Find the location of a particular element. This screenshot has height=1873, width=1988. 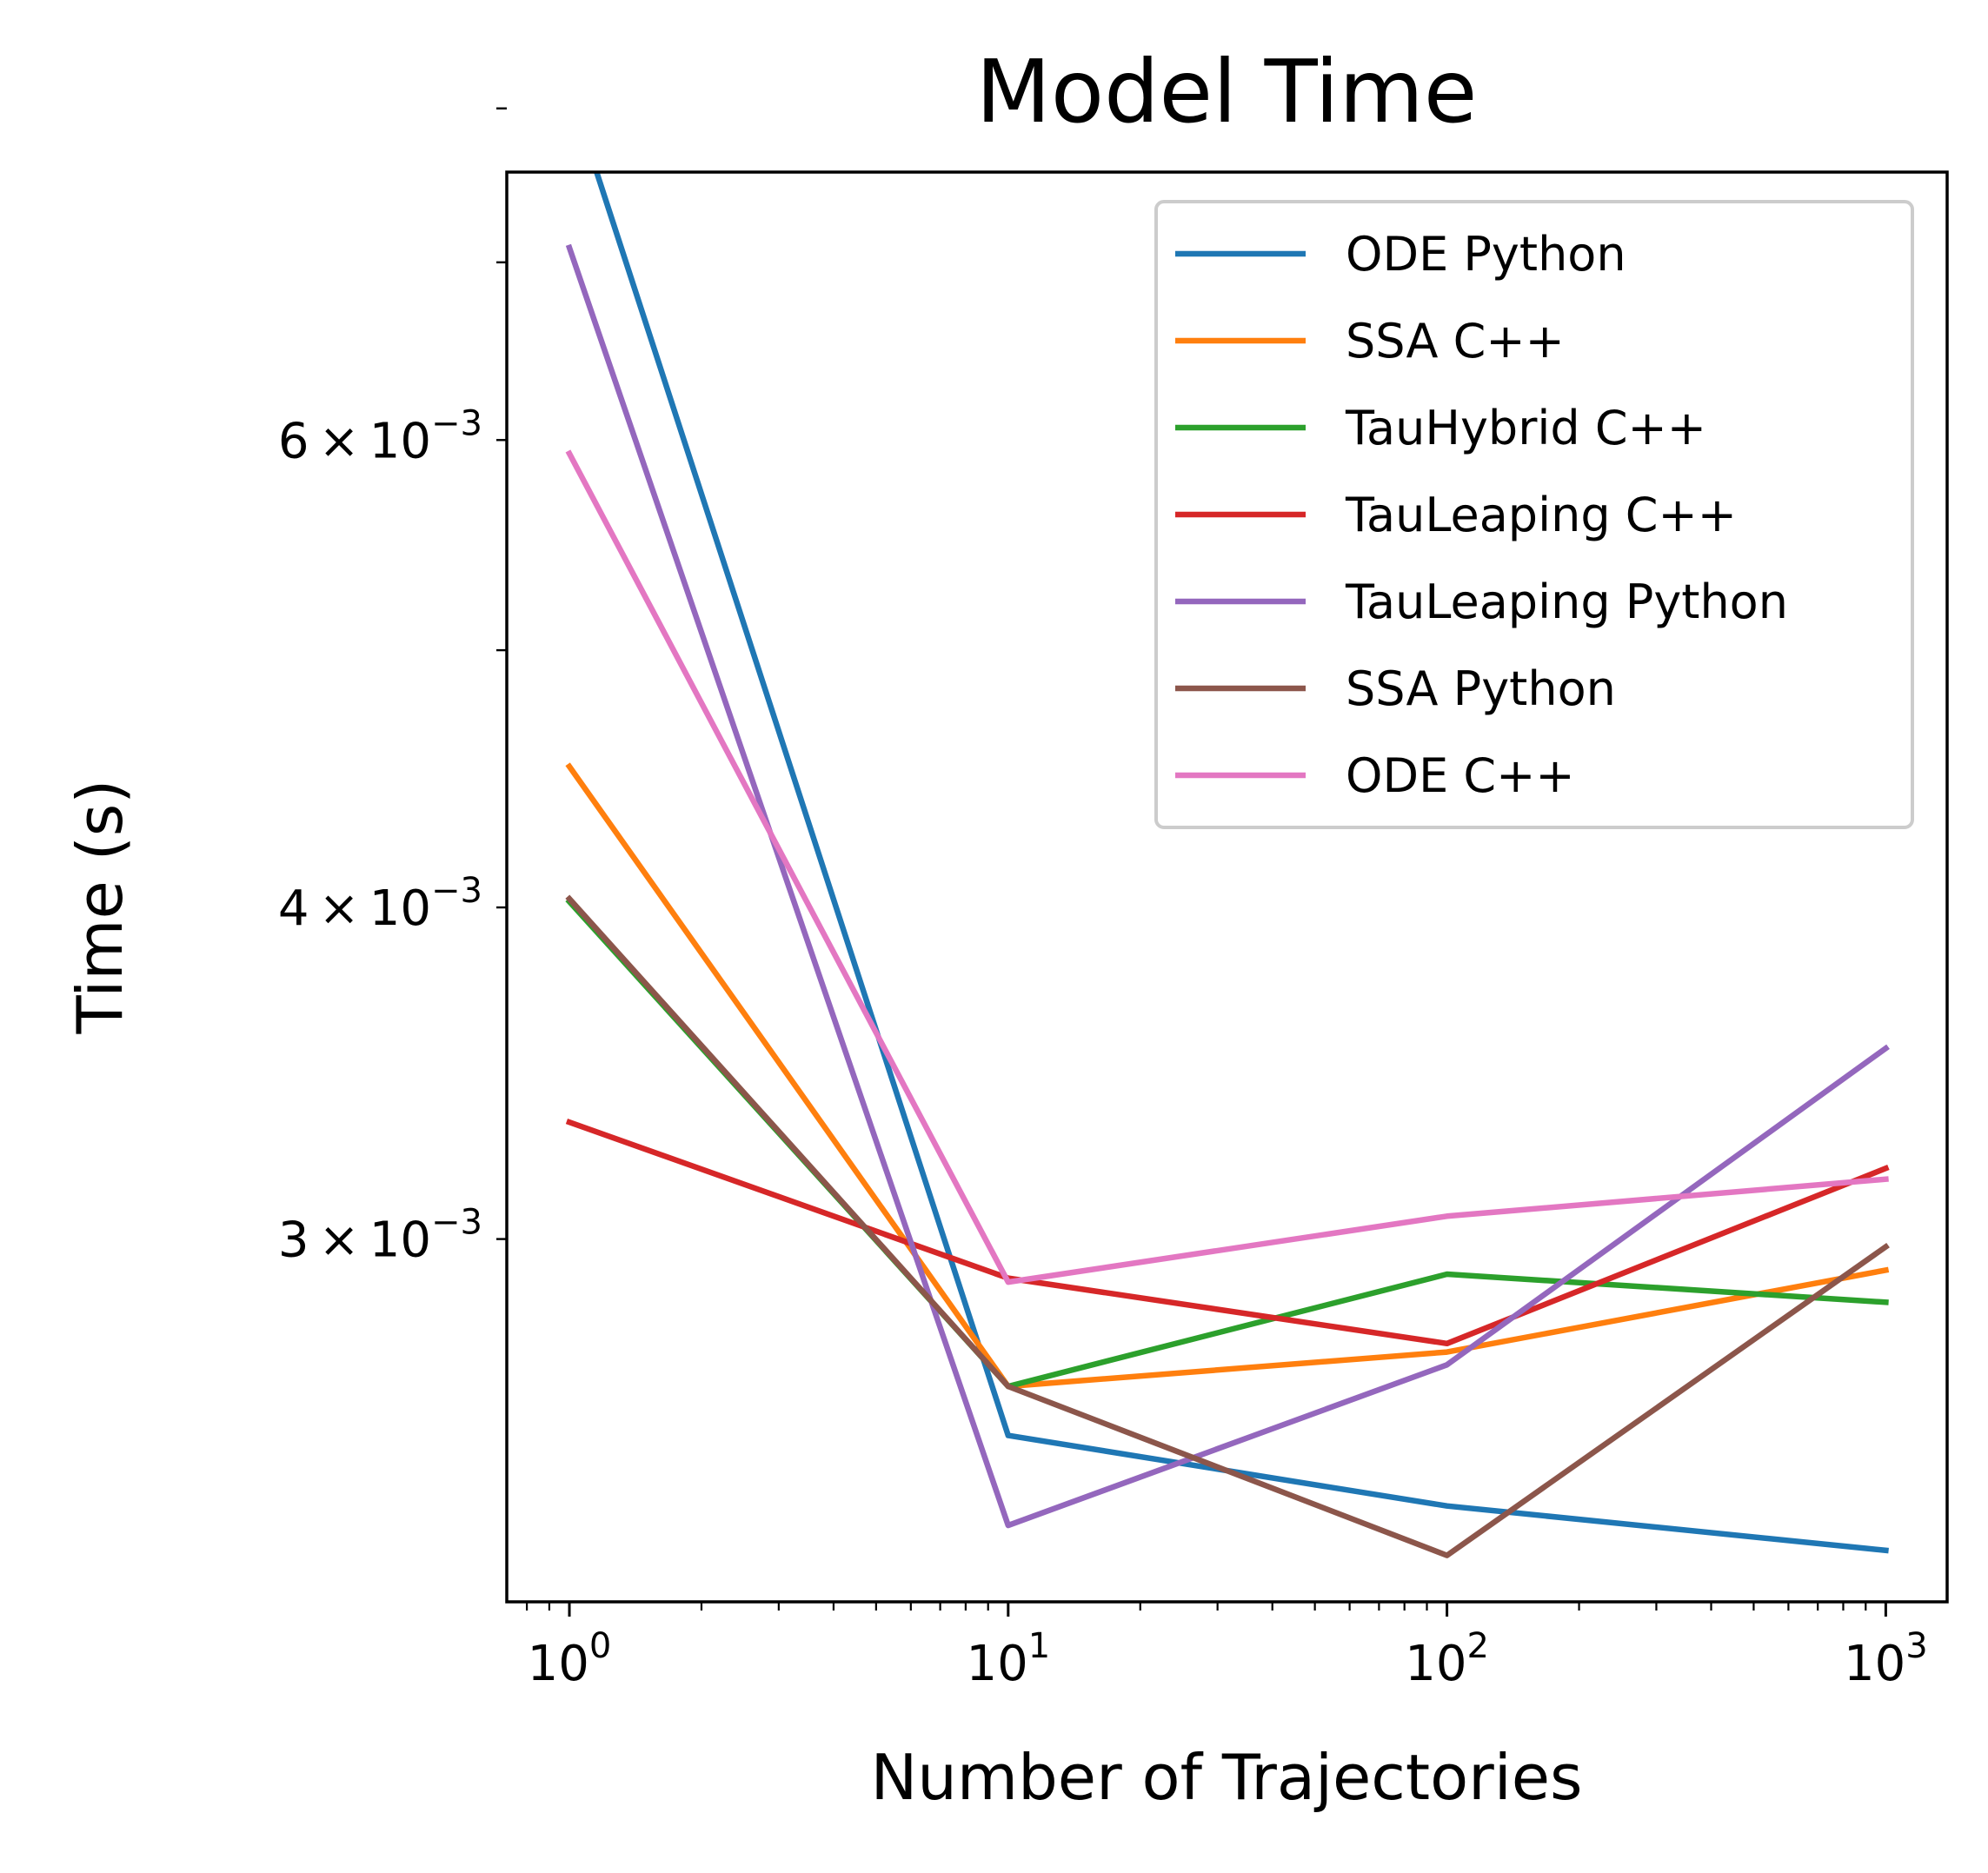

y-tick-label-mantissa: 6 × 10 is located at coordinates (354, 441).